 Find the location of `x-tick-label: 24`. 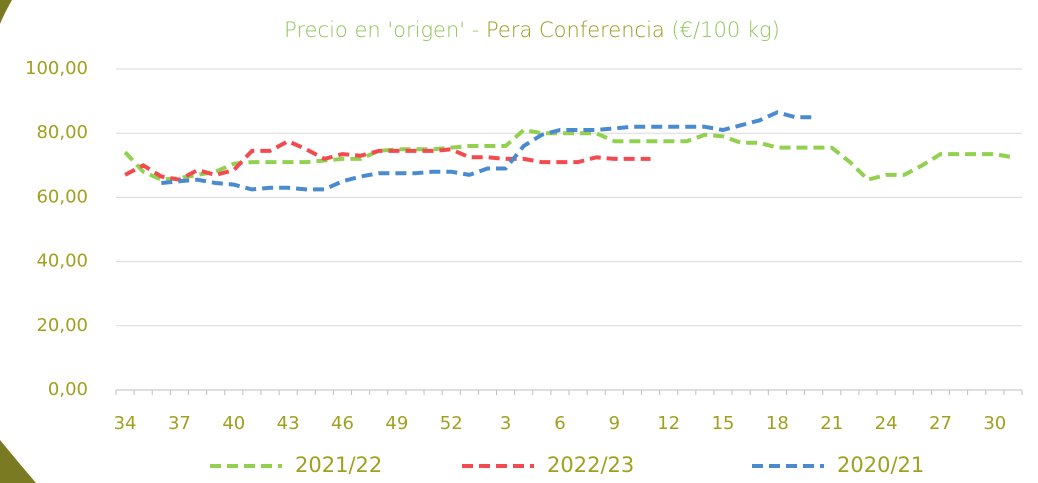

x-tick-label: 24 is located at coordinates (886, 423).